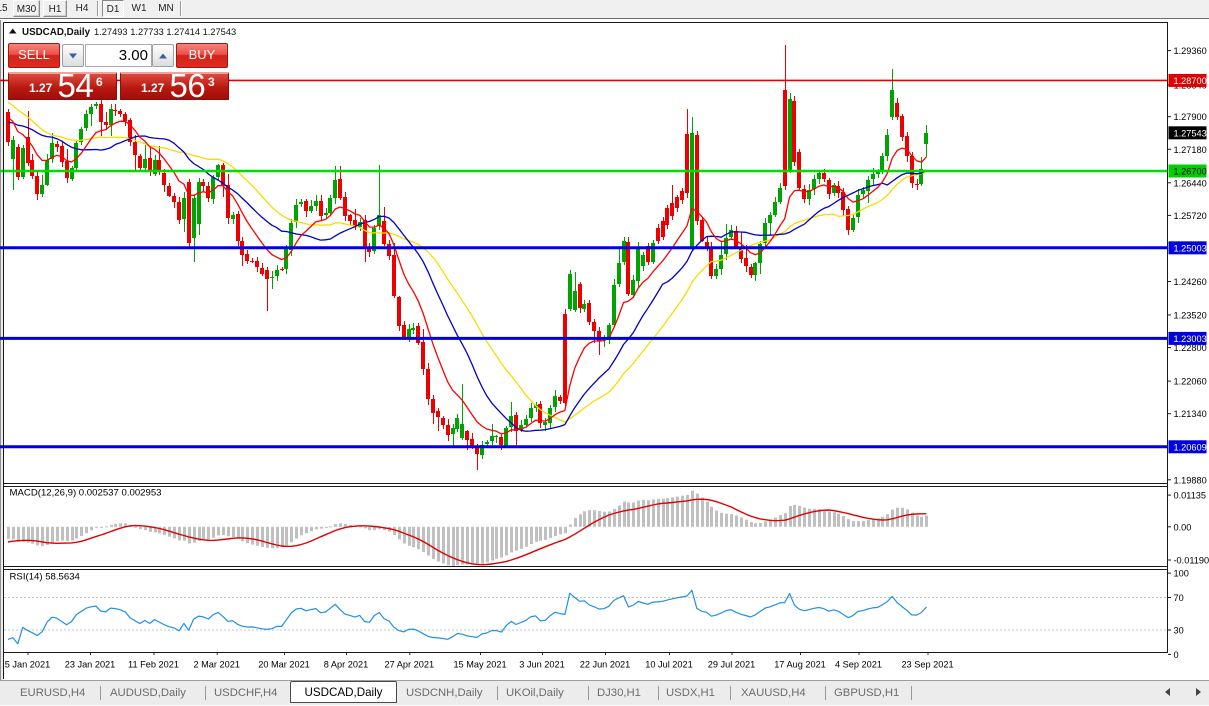 The height and width of the screenshot is (706, 1209). What do you see at coordinates (800, 665) in the screenshot?
I see `svg-text: 17 Aug 2021` at bounding box center [800, 665].